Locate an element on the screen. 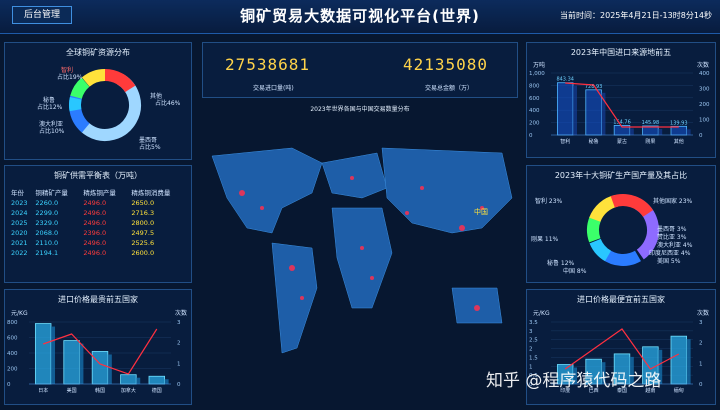  back-button: 后台管理 is located at coordinates (42, 15).